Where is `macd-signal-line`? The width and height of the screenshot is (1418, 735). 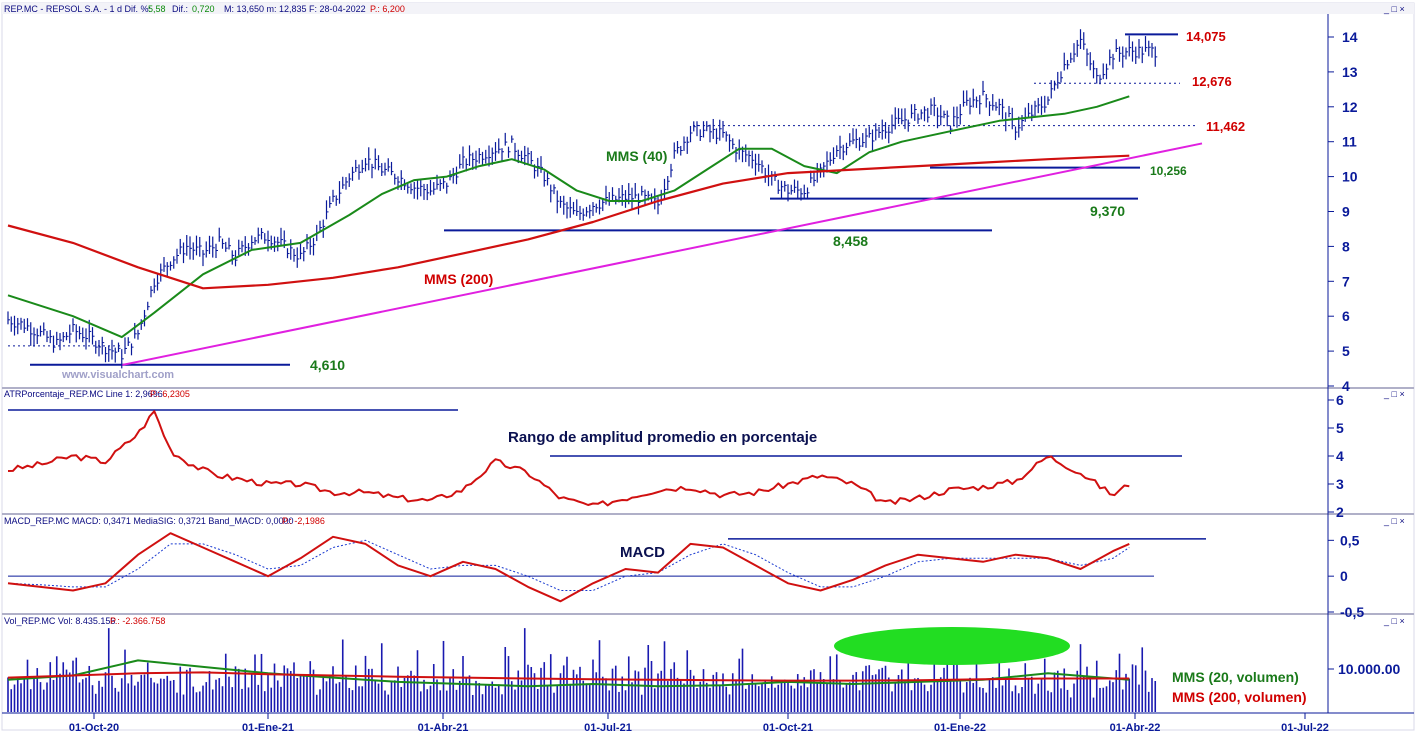 macd-signal-line is located at coordinates (568, 565).